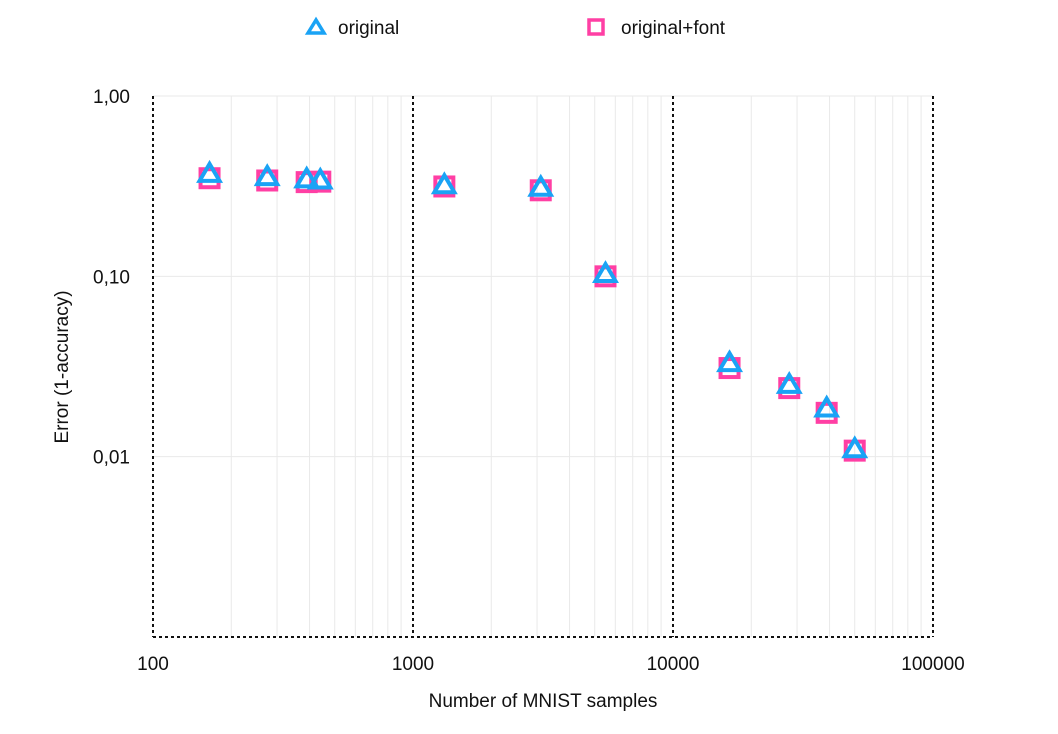  I want to click on legend: original original+font, so click(515, 27).